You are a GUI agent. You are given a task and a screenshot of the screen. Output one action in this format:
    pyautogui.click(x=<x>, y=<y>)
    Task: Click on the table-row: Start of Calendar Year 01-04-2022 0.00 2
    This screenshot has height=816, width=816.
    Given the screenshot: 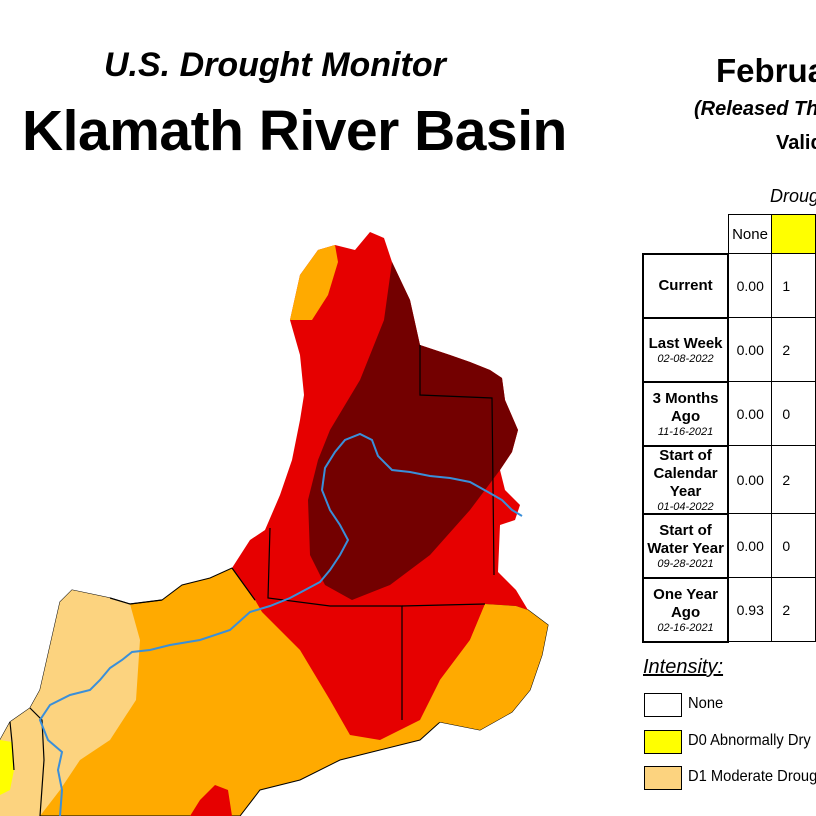 What is the action you would take?
    pyautogui.click(x=728, y=479)
    